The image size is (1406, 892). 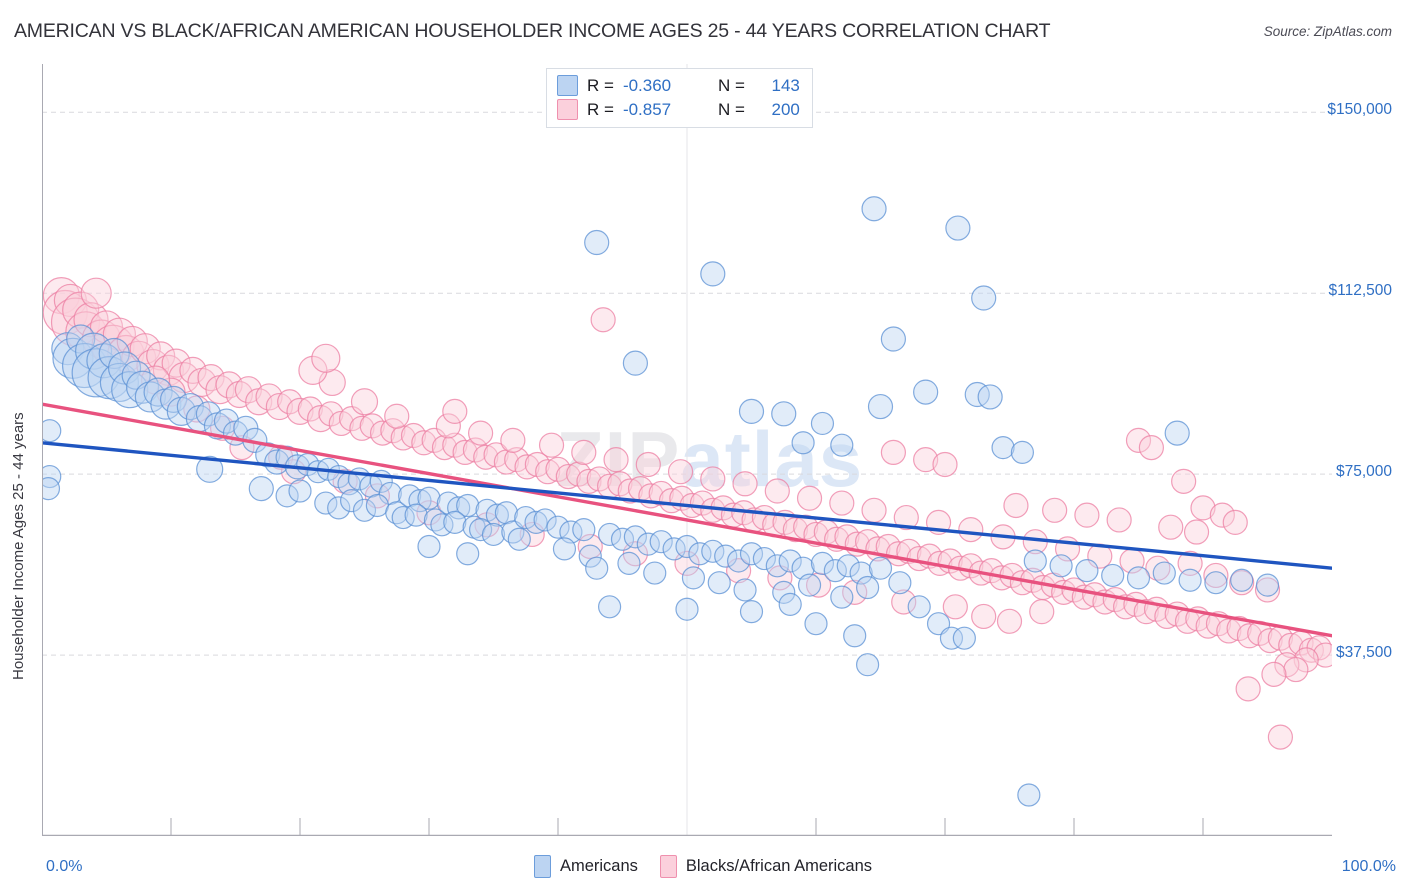 What do you see at coordinates (1363, 472) in the screenshot?
I see `y-axis-tick-label: $75,000` at bounding box center [1363, 472].